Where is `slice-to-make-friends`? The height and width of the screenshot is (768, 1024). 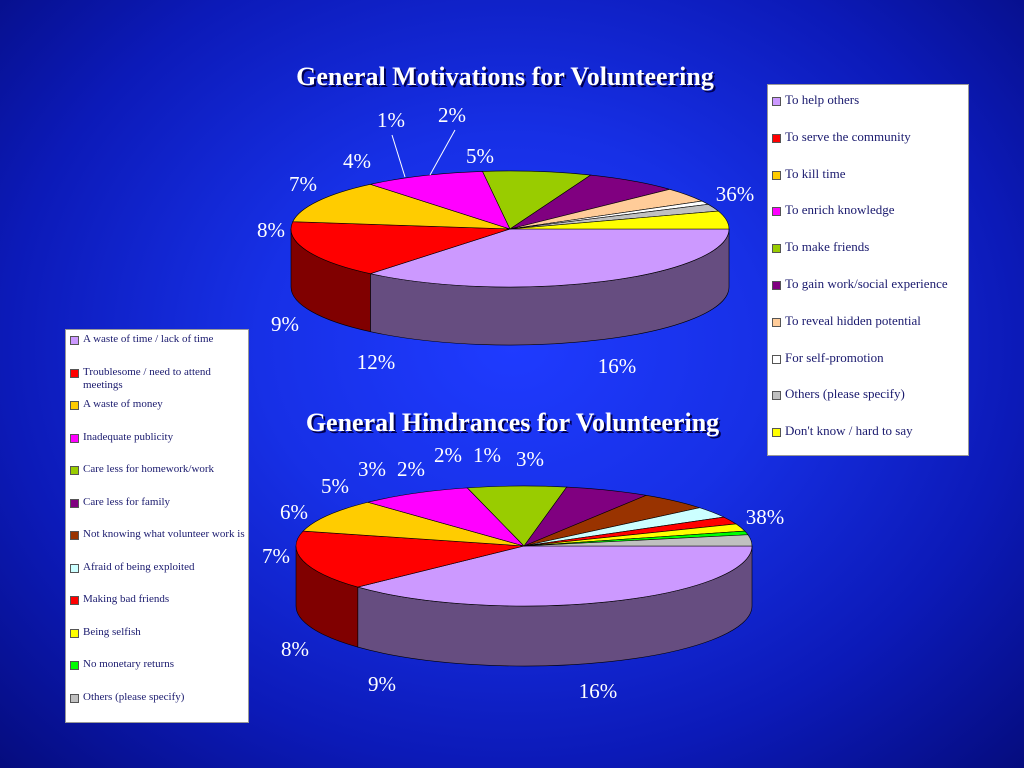 slice-to-make-friends is located at coordinates (537, 200).